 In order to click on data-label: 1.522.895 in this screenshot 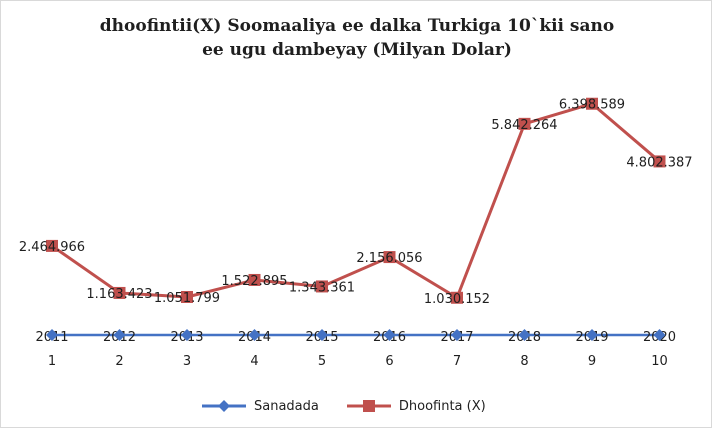, I will do `click(254, 281)`.